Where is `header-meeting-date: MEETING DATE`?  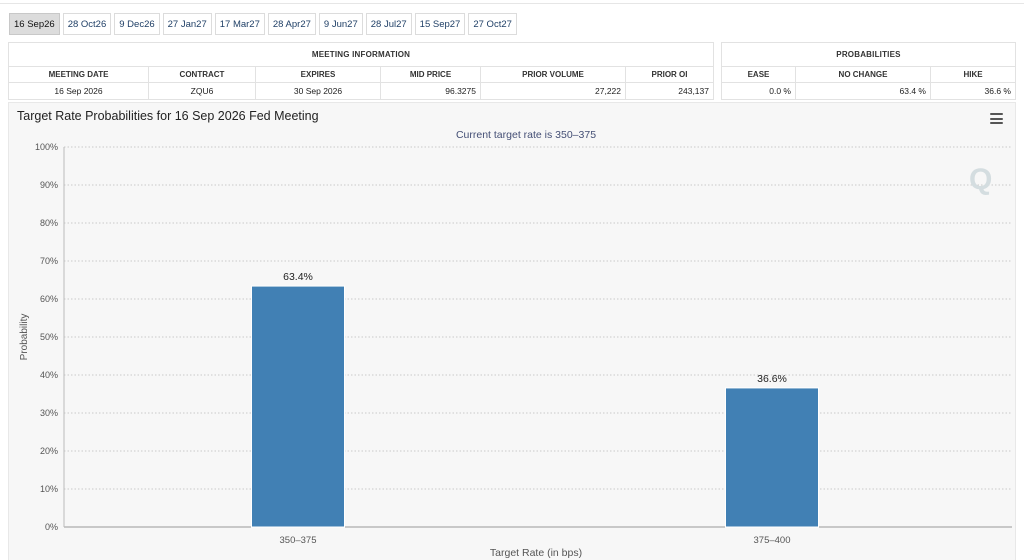 header-meeting-date: MEETING DATE is located at coordinates (79, 74).